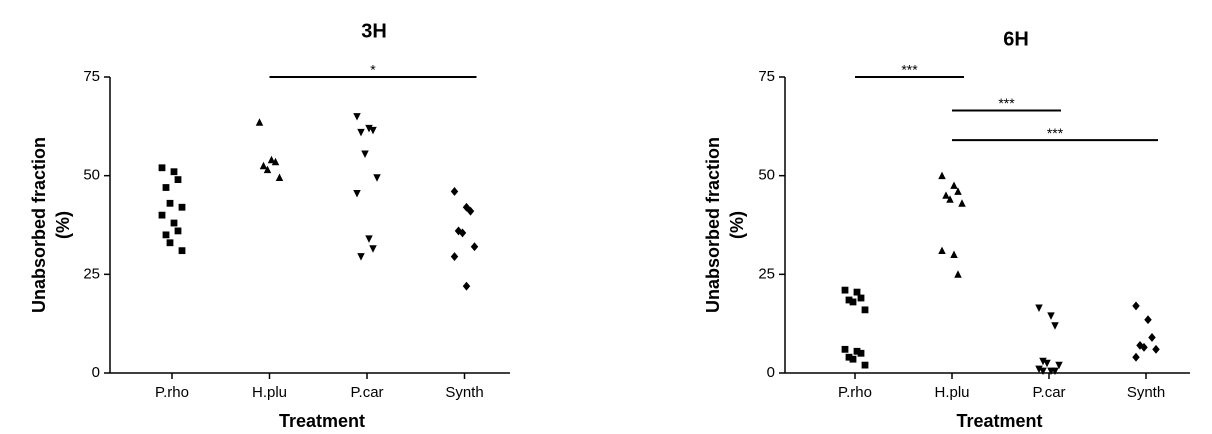 Image resolution: width=1212 pixels, height=434 pixels. I want to click on significance-label: *, so click(373, 70).